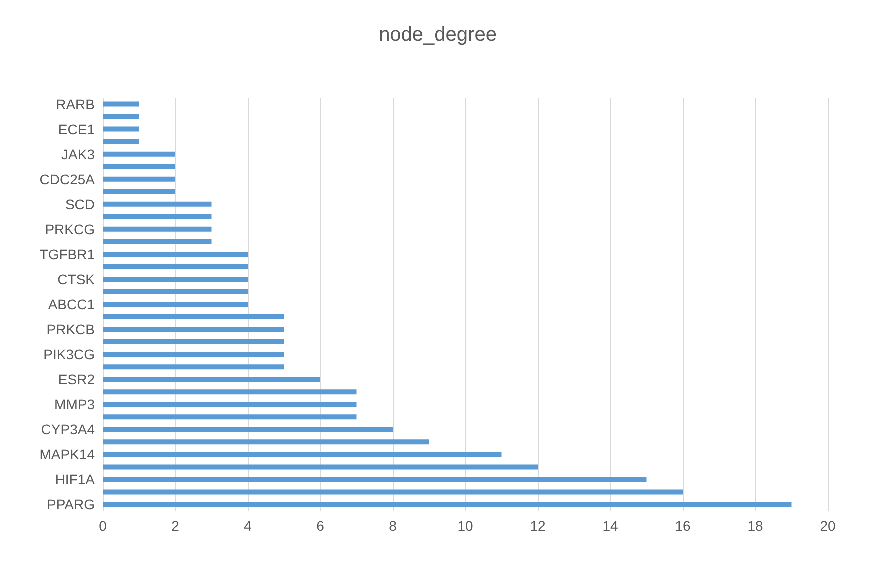 The width and height of the screenshot is (880, 568). Describe the element at coordinates (438, 35) in the screenshot. I see `chart-title: node_degree` at that location.